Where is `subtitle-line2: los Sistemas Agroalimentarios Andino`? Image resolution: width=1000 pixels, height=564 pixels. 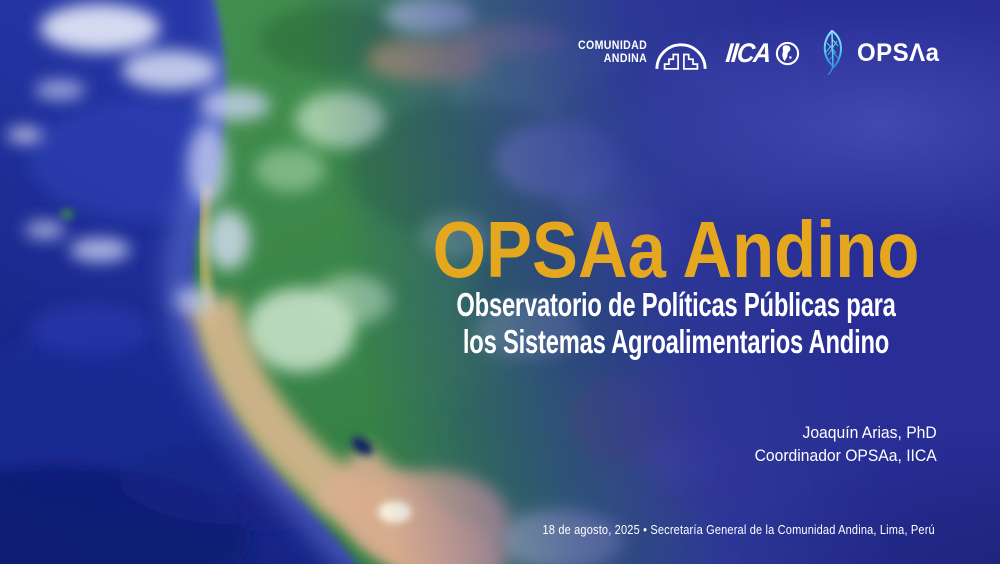
subtitle-line2: los Sistemas Agroalimentarios Andino is located at coordinates (676, 341).